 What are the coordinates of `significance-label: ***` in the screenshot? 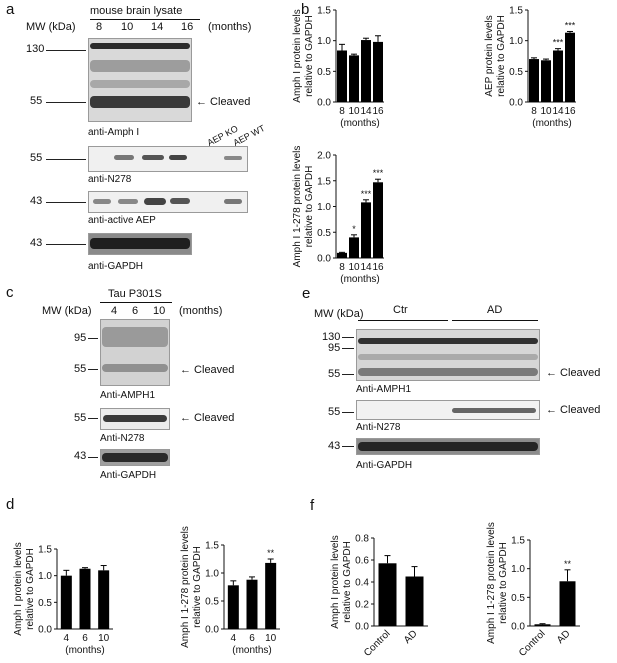 It's located at (570, 25).